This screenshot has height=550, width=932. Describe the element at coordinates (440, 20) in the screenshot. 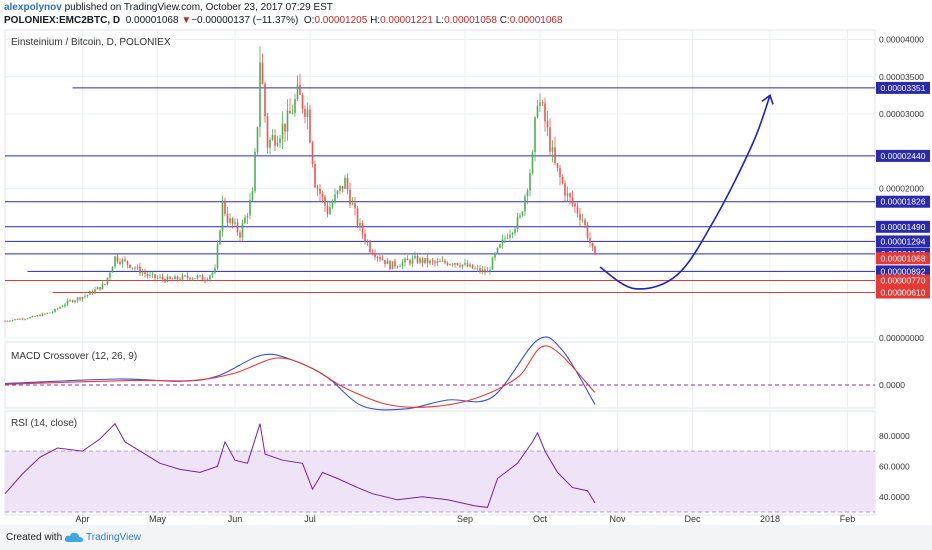

I see `low-label: L:` at that location.